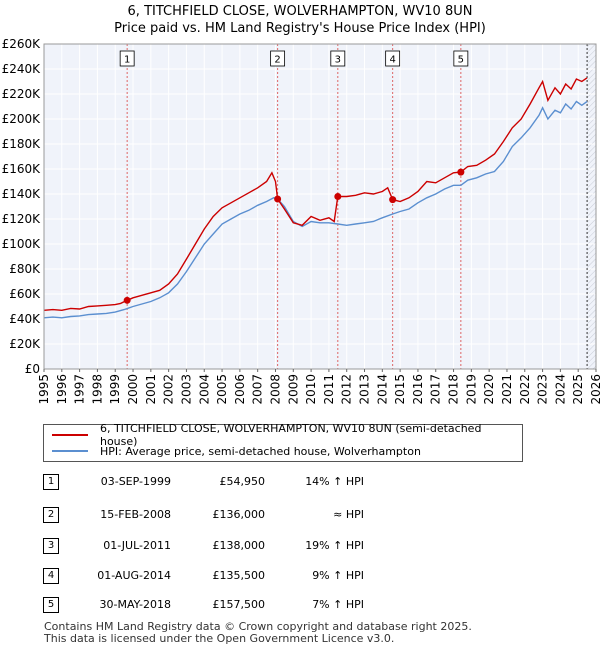 The width and height of the screenshot is (600, 650). I want to click on transaction-hpi-diff: 9% ↑ HPI, so click(338, 575).